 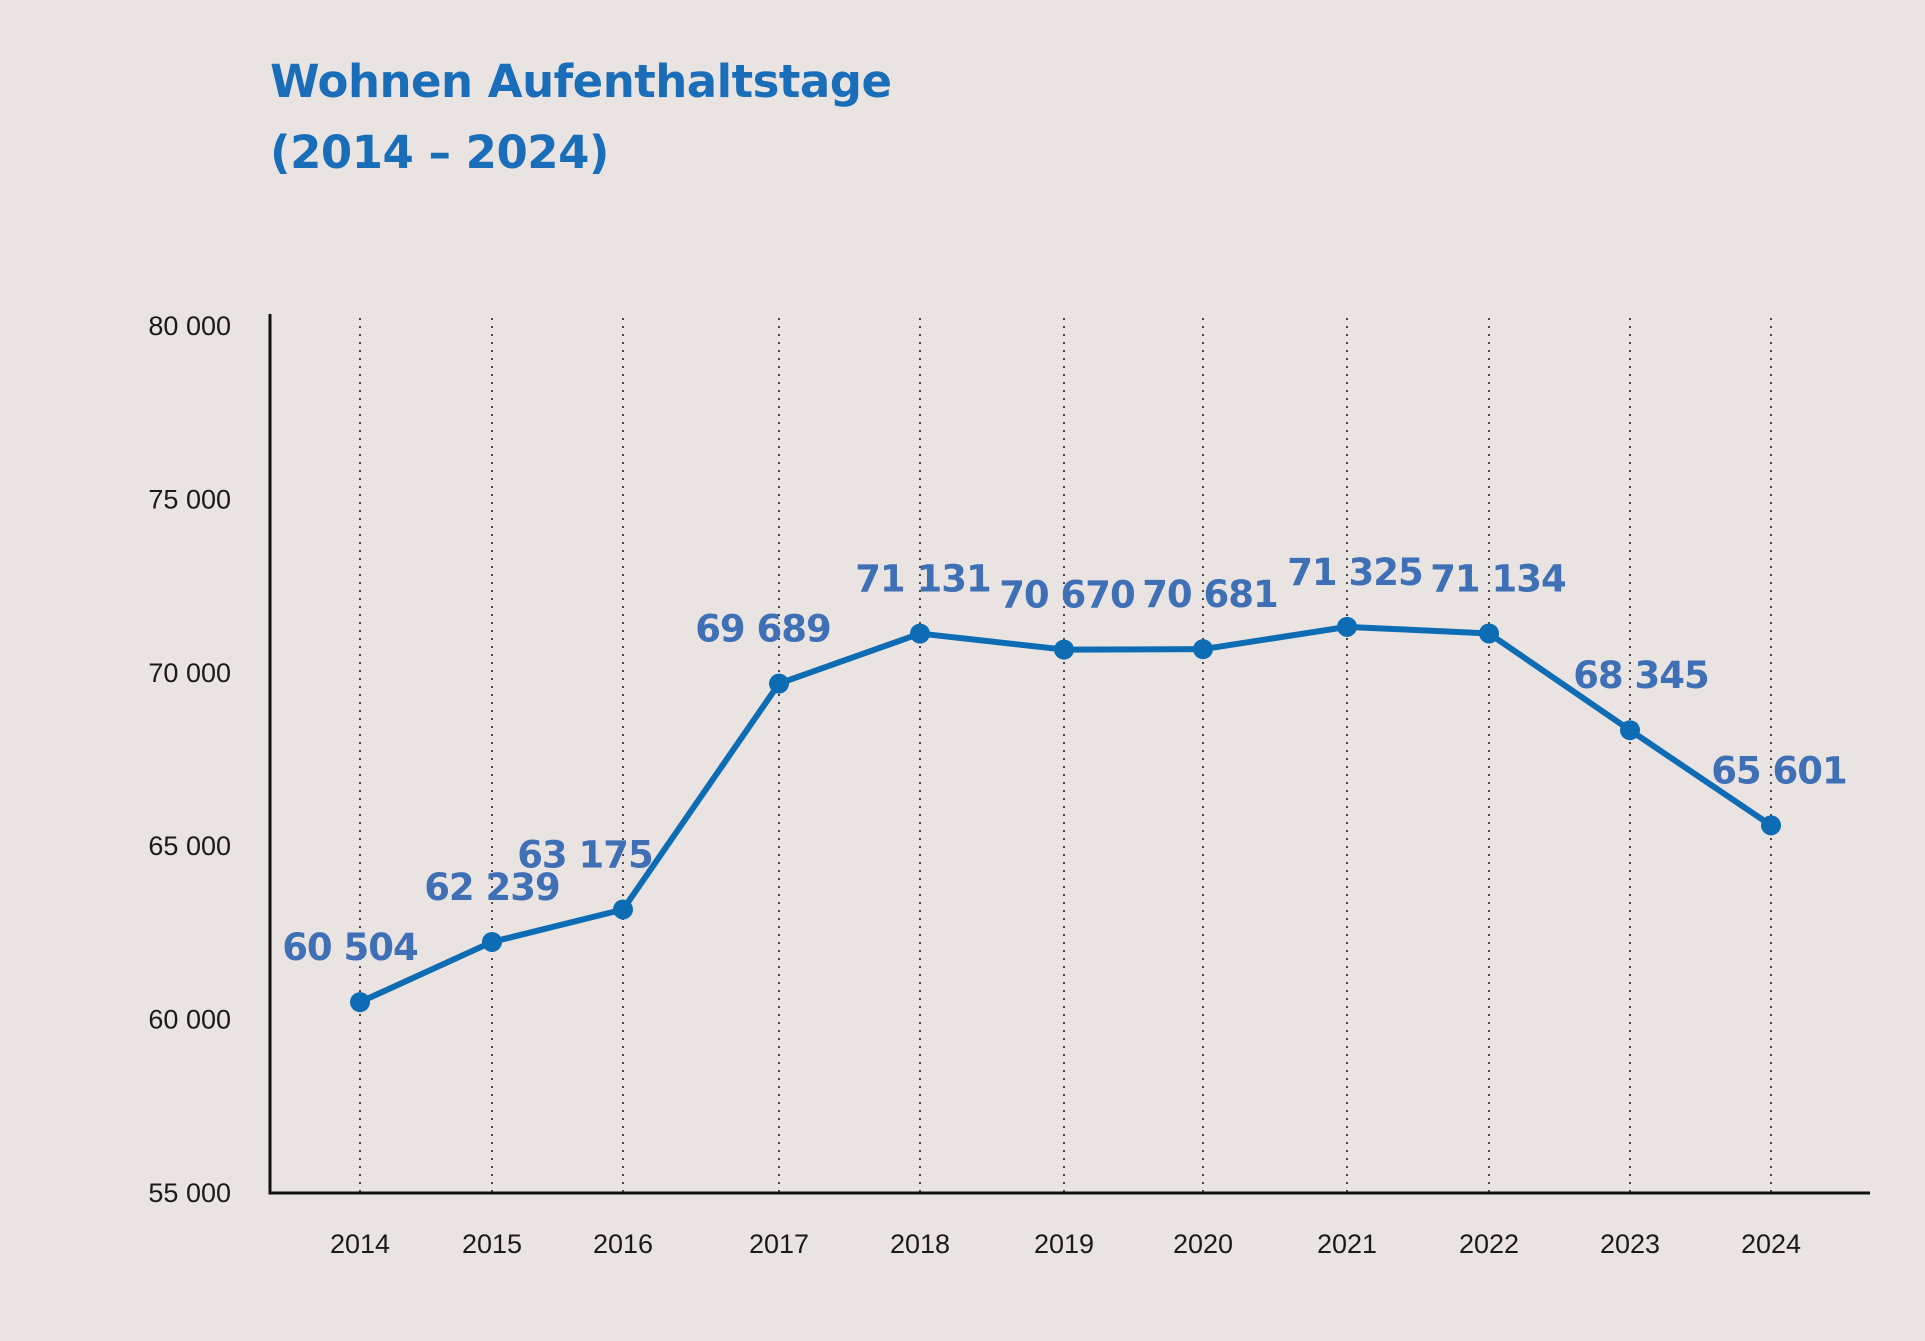 I want to click on chart-title-line-2: (2014 – 2024), so click(x=439, y=152).